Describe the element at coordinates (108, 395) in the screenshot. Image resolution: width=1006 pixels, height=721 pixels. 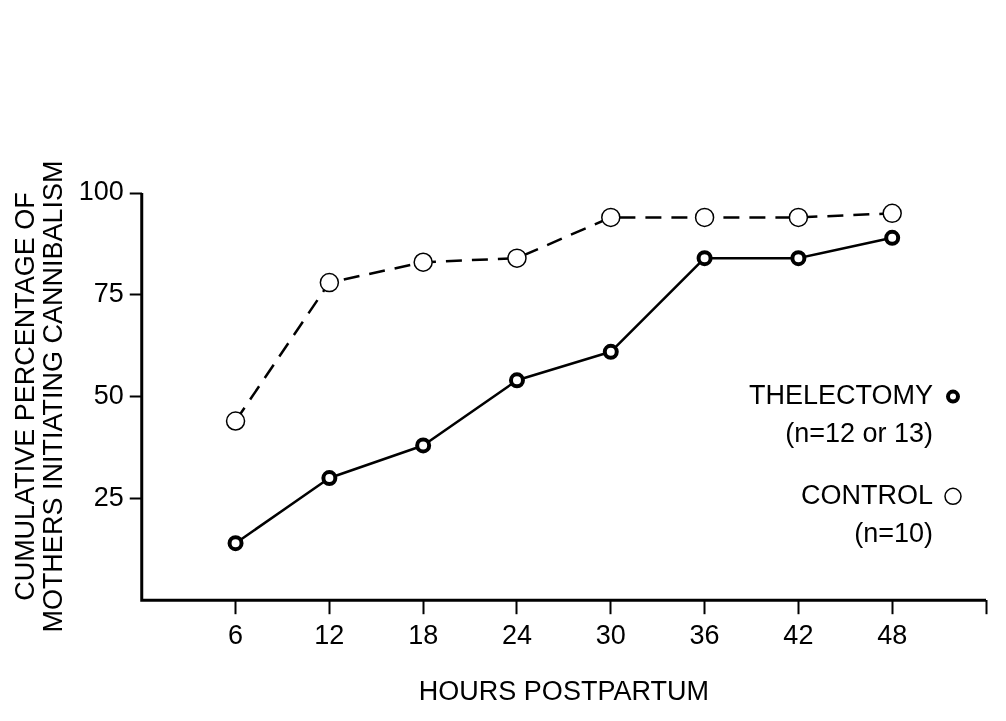
I see `y-tick-label: 50` at that location.